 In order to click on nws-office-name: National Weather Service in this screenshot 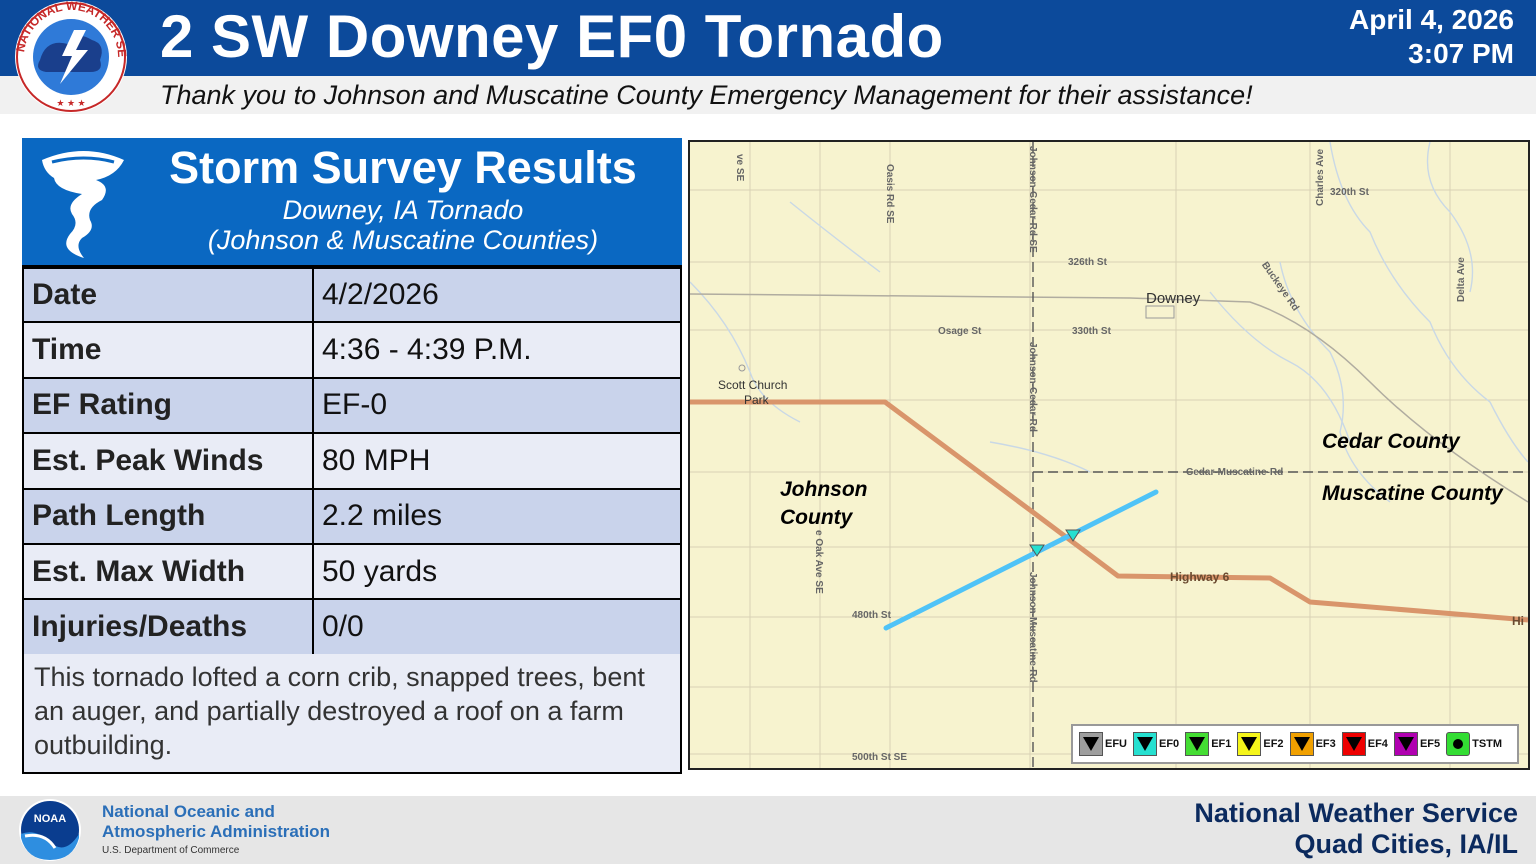, I will do `click(1356, 813)`.